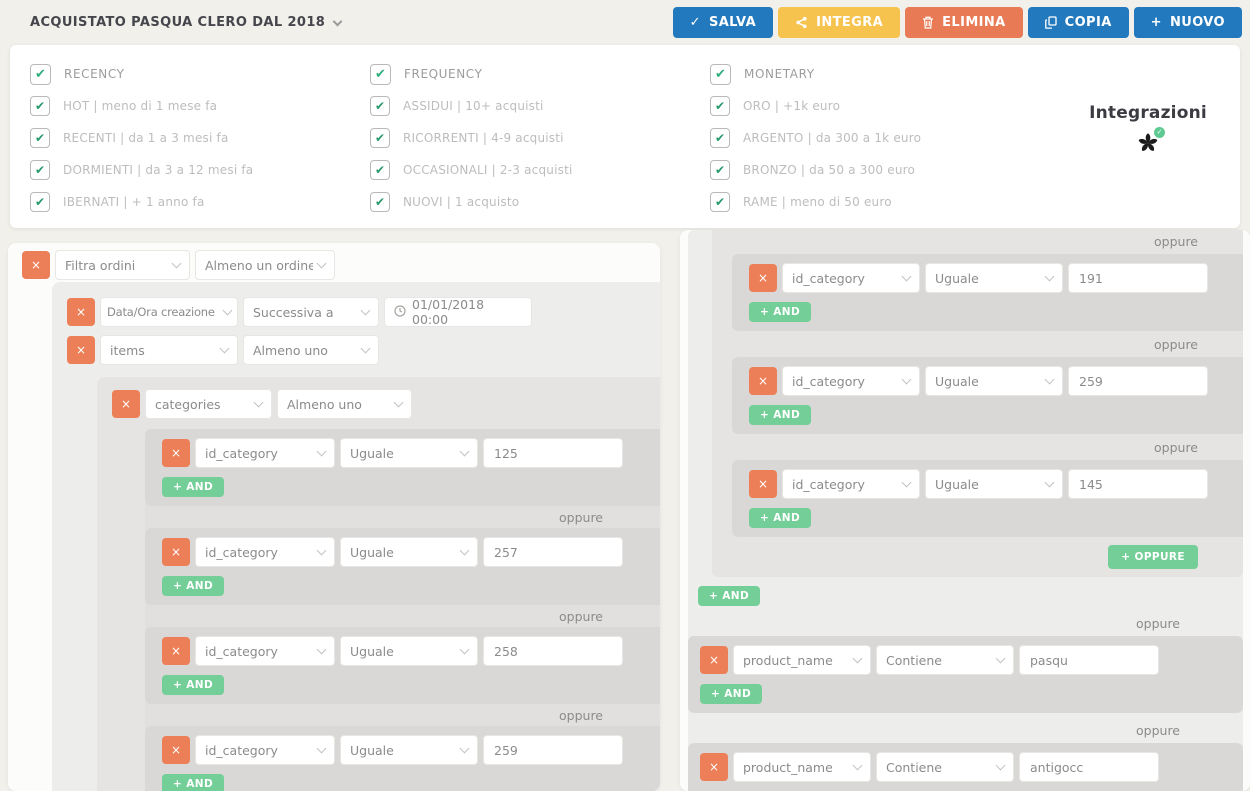 The width and height of the screenshot is (1250, 791). What do you see at coordinates (815, 106) in the screenshot?
I see `rfm-item-row: ✔ ORO | +1k euro` at bounding box center [815, 106].